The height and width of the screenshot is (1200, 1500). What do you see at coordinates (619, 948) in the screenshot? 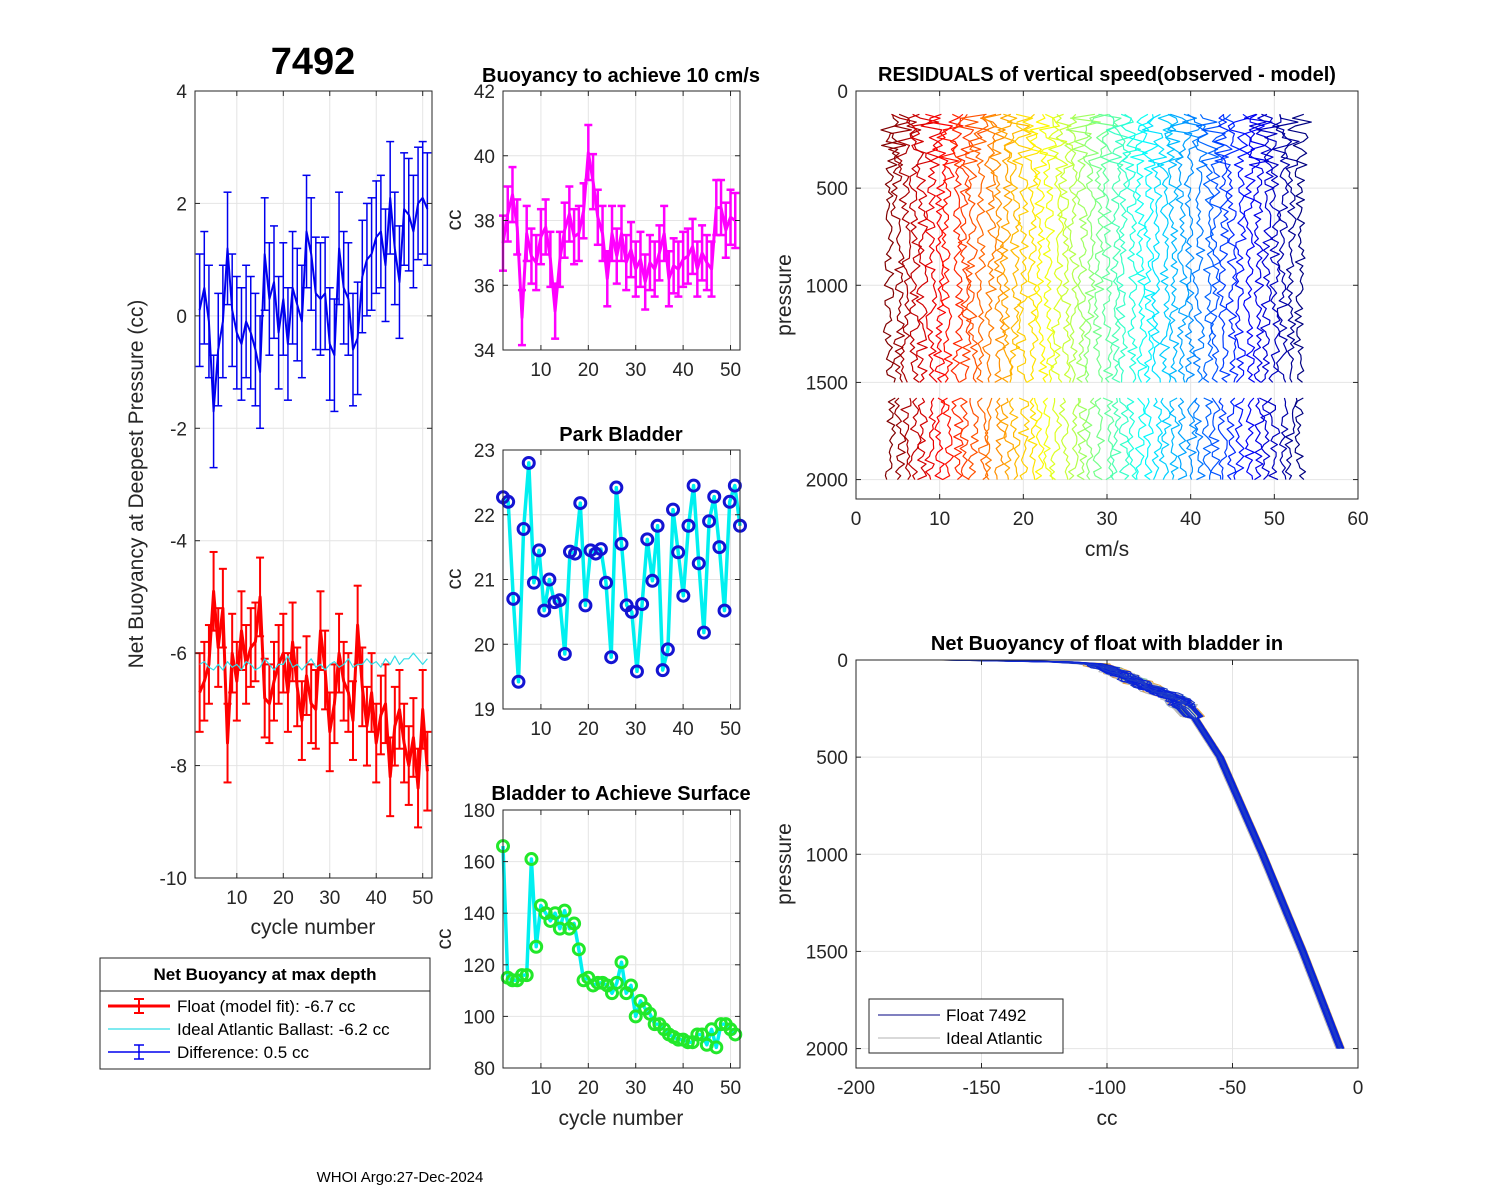
I see `surf-line` at bounding box center [619, 948].